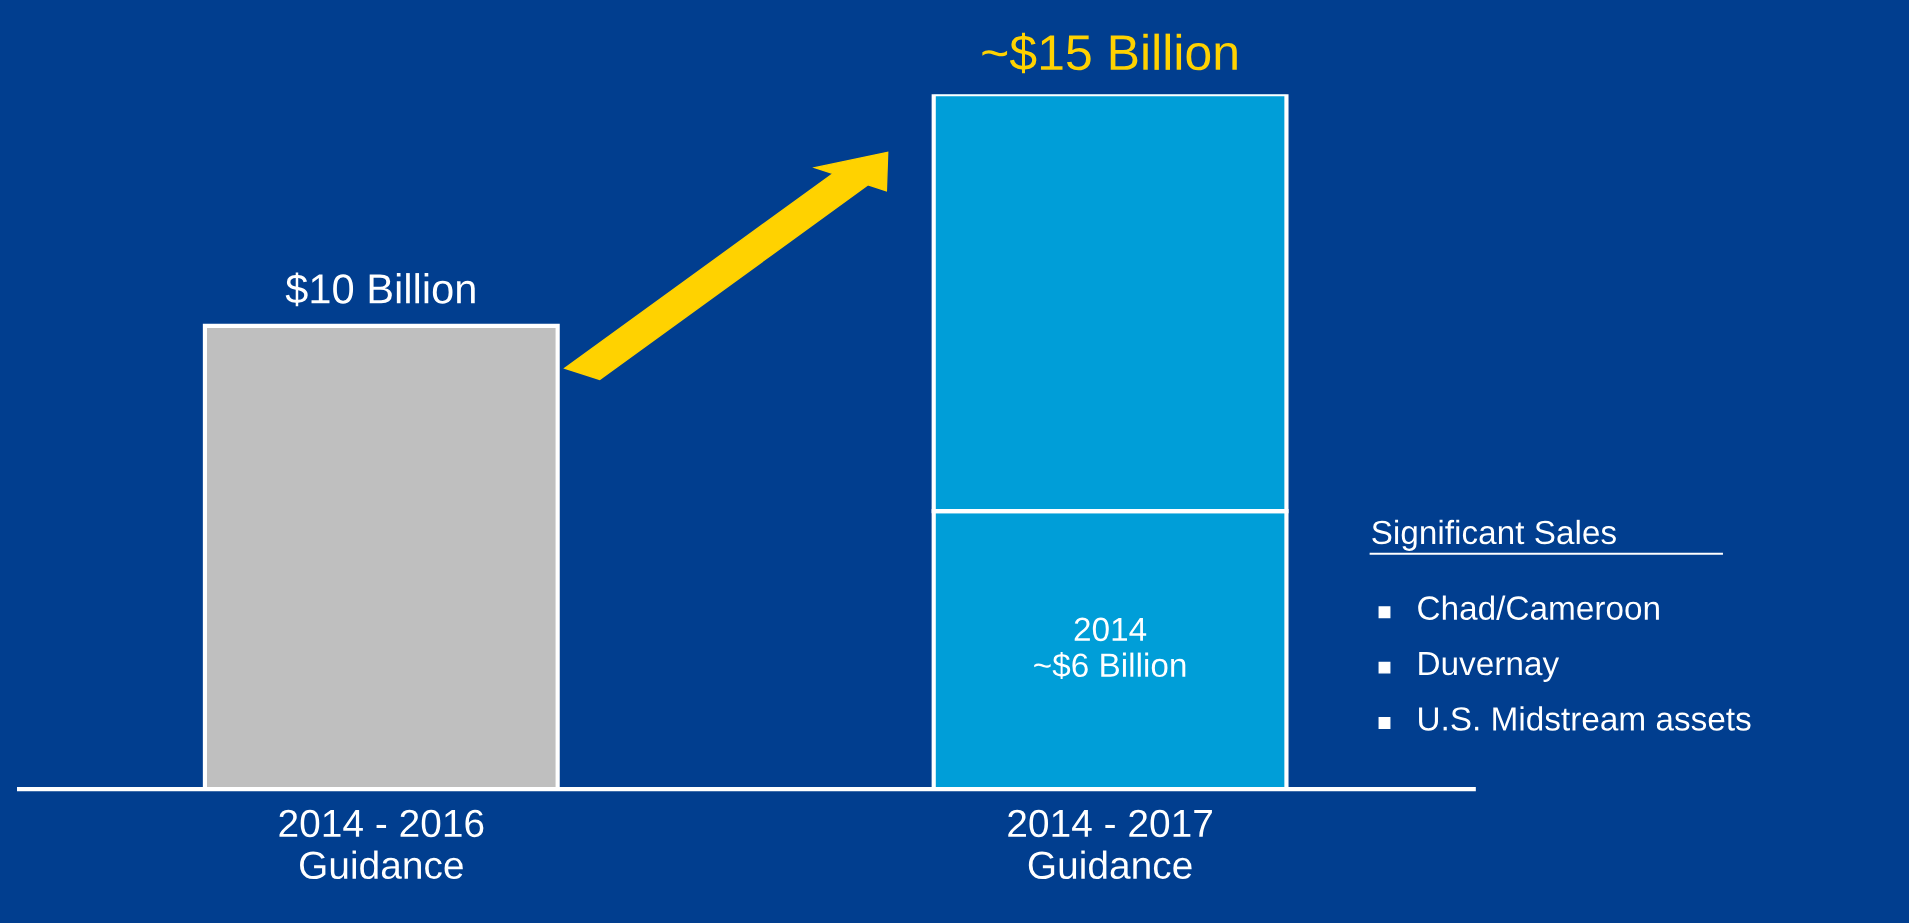 The height and width of the screenshot is (923, 1909). What do you see at coordinates (381, 844) in the screenshot?
I see `x-tick-label: 2014 - 2016 Guidance` at bounding box center [381, 844].